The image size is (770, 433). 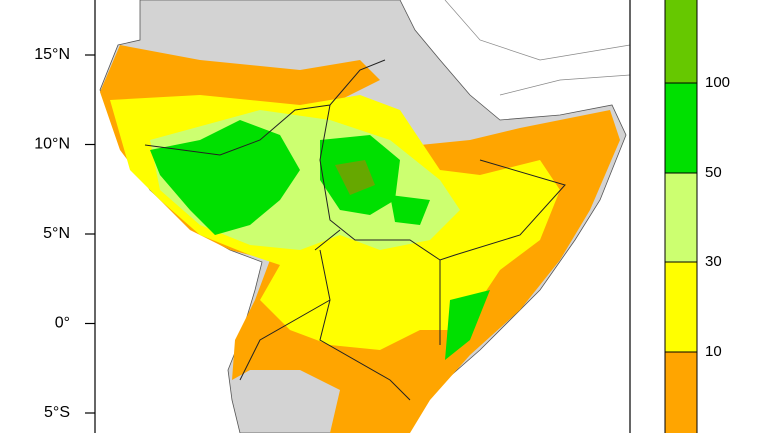 What do you see at coordinates (355, 177) in the screenshot?
I see `rain-darkgreen` at bounding box center [355, 177].